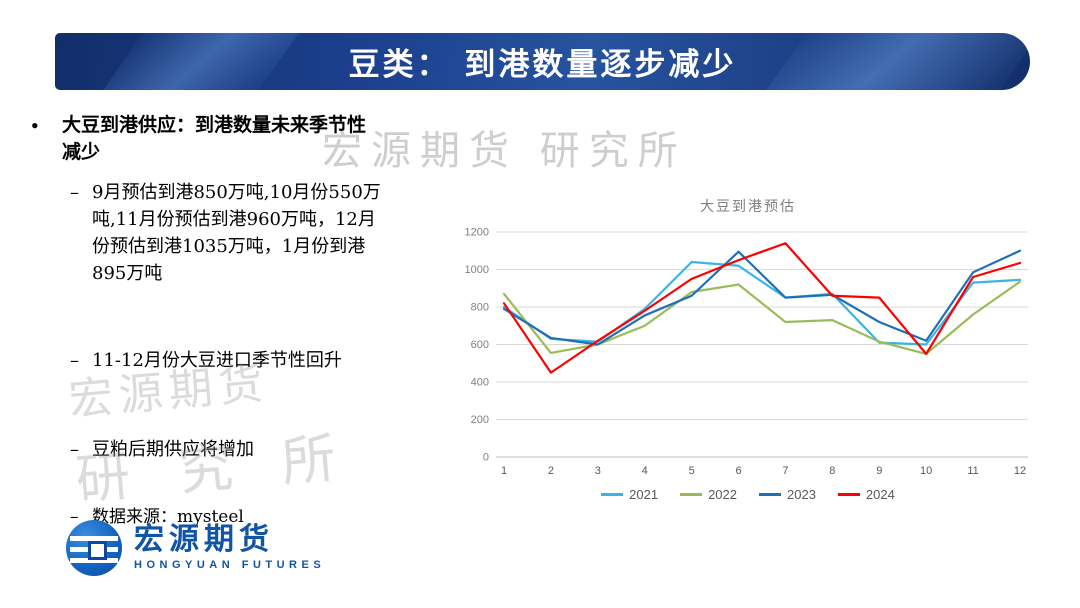  Describe the element at coordinates (926, 471) in the screenshot. I see `x-tick-label: 10` at that location.